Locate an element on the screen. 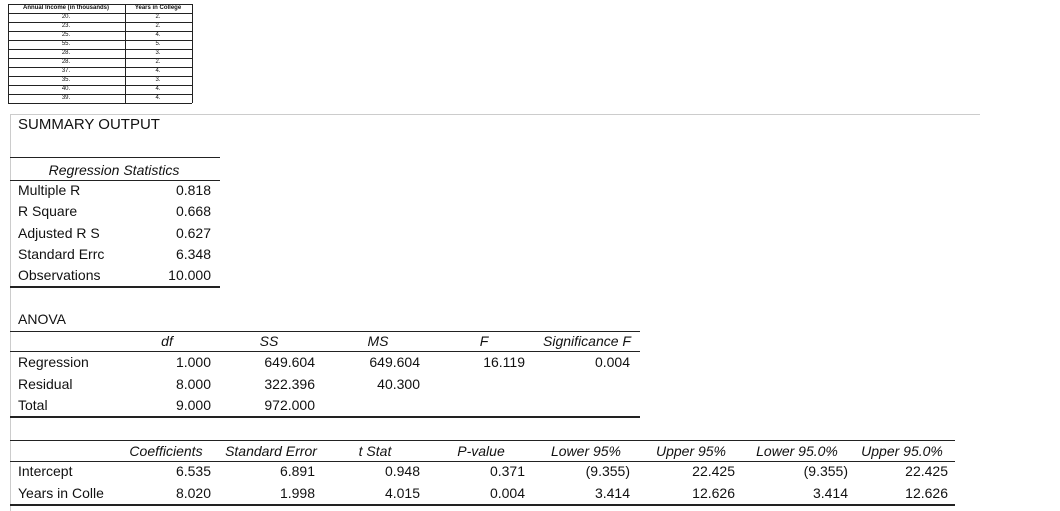  cell: 1.000 is located at coordinates (193, 362).